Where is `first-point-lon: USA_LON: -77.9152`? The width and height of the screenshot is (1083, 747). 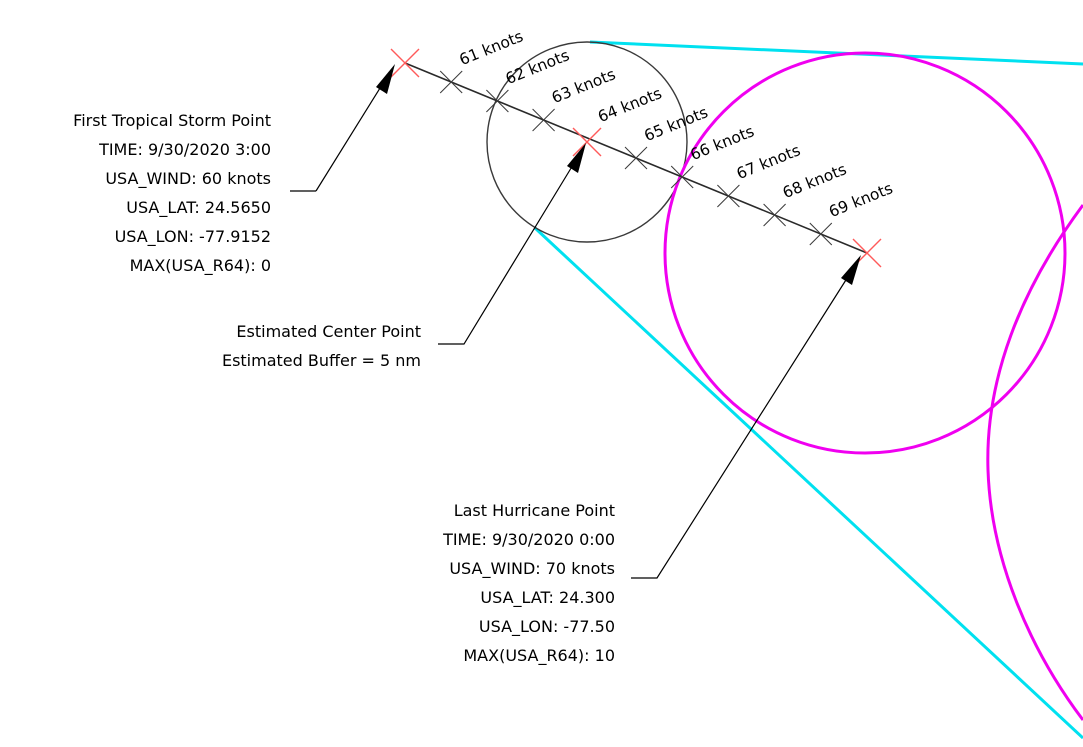 first-point-lon: USA_LON: -77.9152 is located at coordinates (193, 237).